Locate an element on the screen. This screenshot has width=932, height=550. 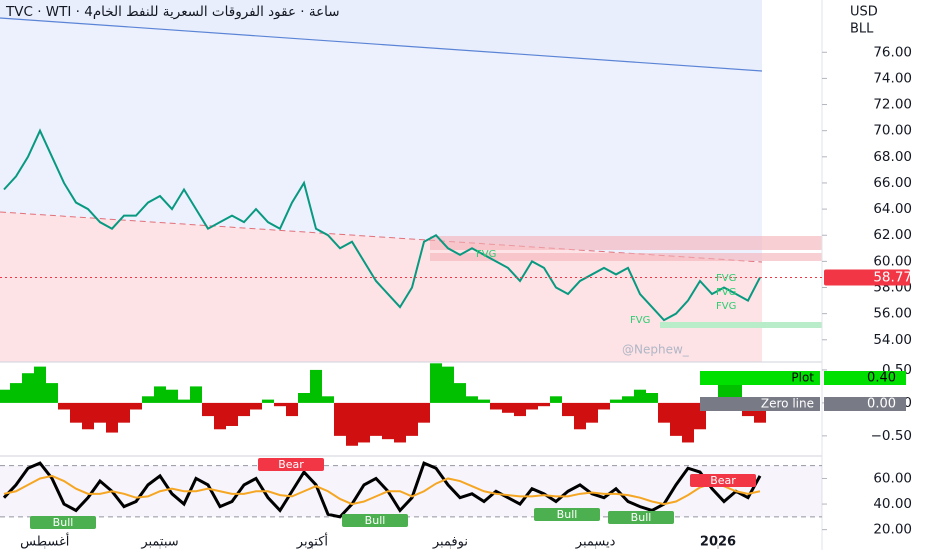
series-line is located at coordinates (382, 490).